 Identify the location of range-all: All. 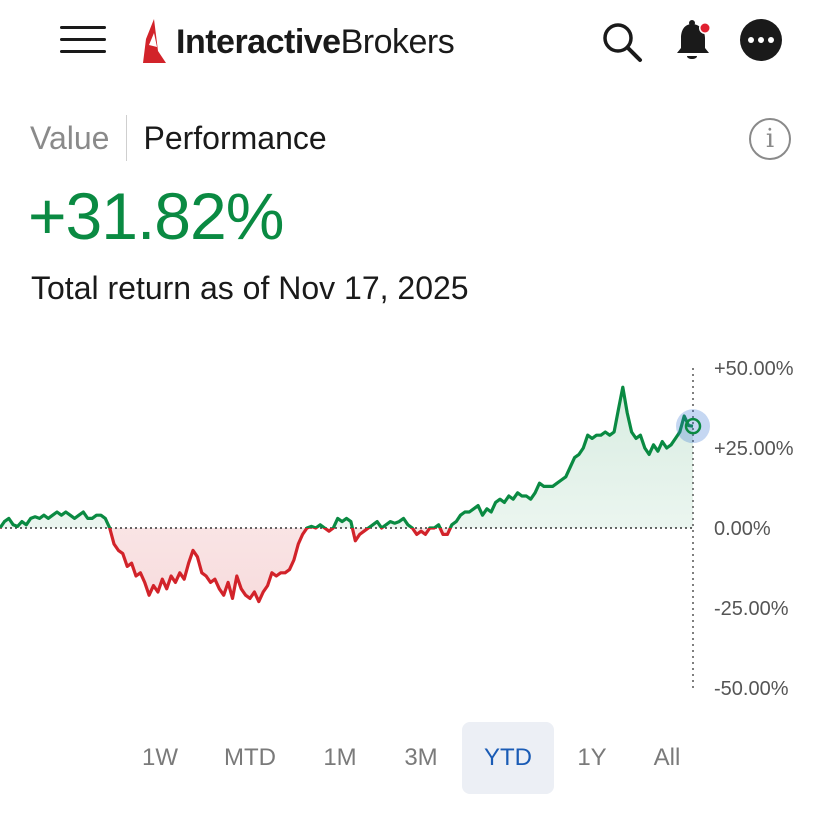
(667, 757).